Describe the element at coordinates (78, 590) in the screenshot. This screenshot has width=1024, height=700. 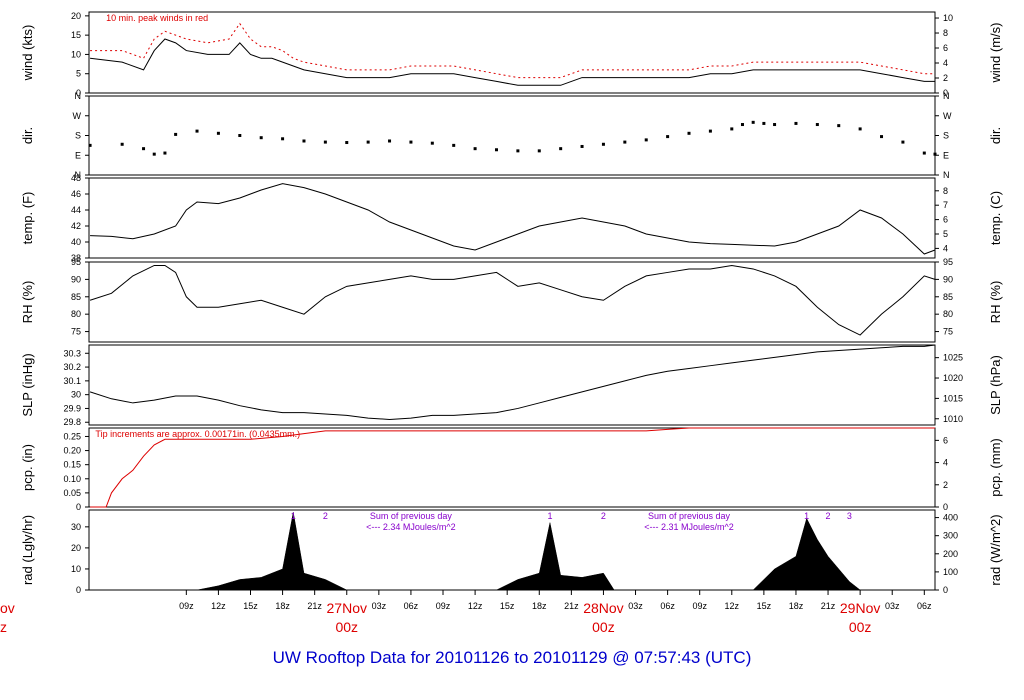
I see `ytick-label-rad: 0` at that location.